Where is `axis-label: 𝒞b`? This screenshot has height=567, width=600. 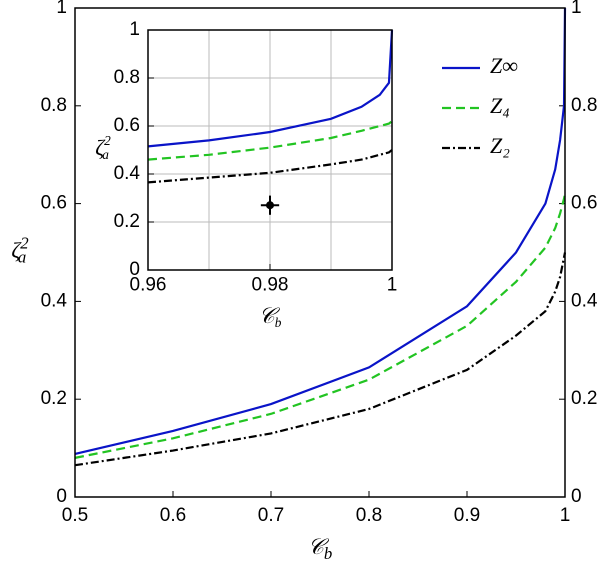 axis-label: 𝒞b is located at coordinates (320, 548).